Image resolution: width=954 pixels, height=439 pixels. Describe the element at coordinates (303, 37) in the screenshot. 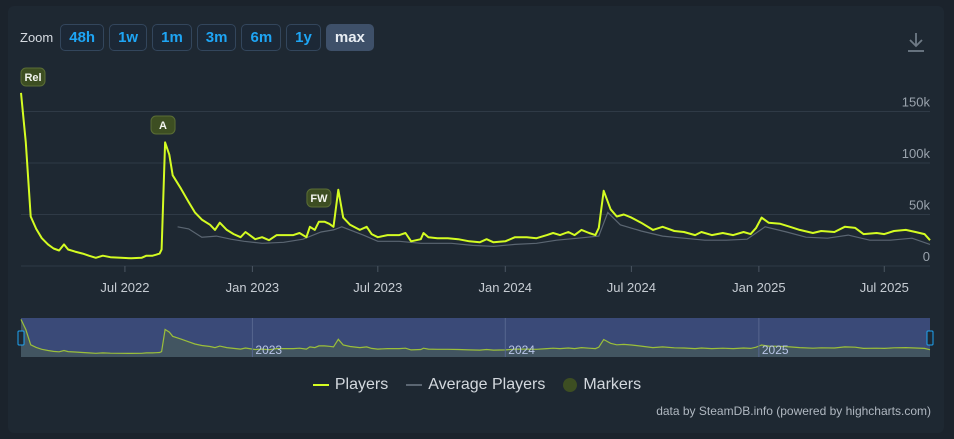

I see `zoom-1y-button: 1y` at that location.